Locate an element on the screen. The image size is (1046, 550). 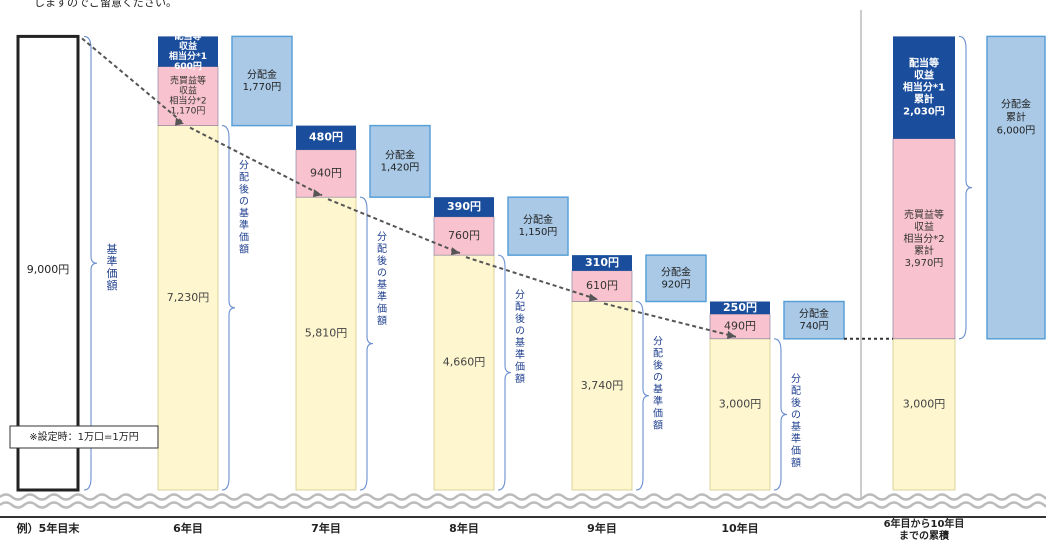
cumulative-distribution-label: 6,000円 is located at coordinates (1016, 131).